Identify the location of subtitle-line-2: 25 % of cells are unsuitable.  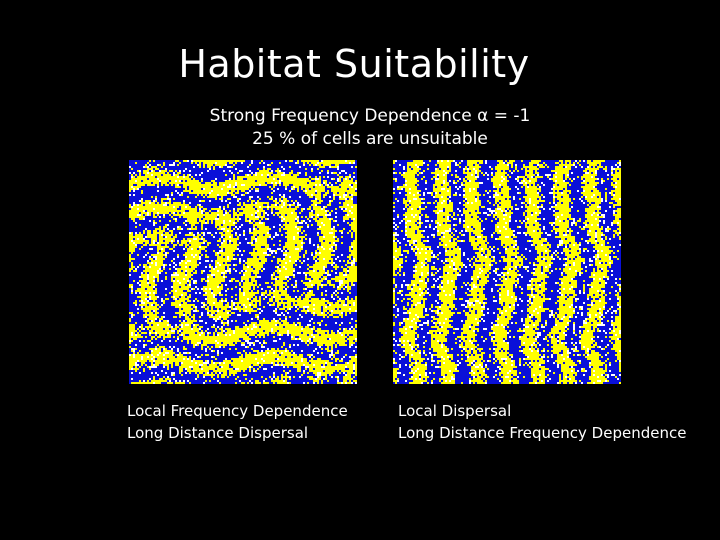
(370, 139).